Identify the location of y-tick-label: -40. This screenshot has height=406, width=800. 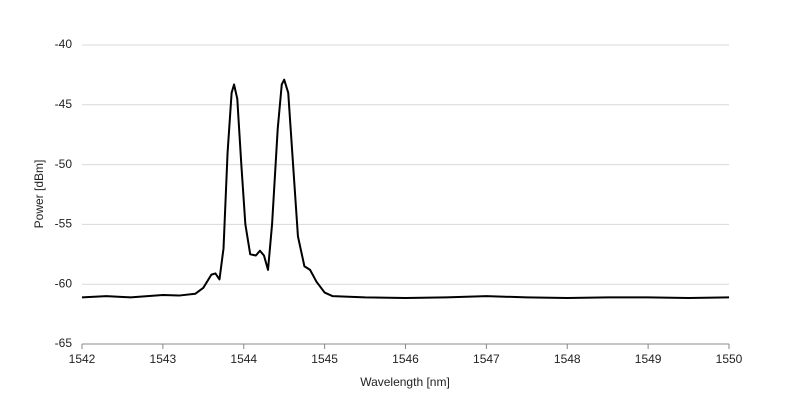
(64, 44).